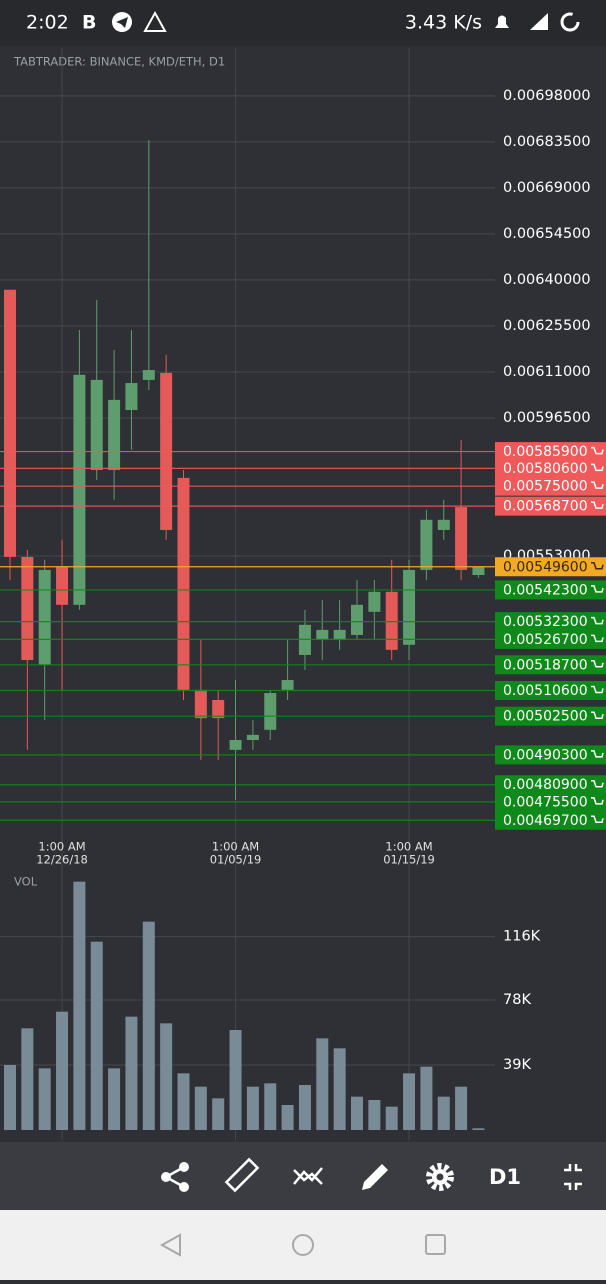  I want to click on sell-level-label: 0.00568700, so click(545, 507).